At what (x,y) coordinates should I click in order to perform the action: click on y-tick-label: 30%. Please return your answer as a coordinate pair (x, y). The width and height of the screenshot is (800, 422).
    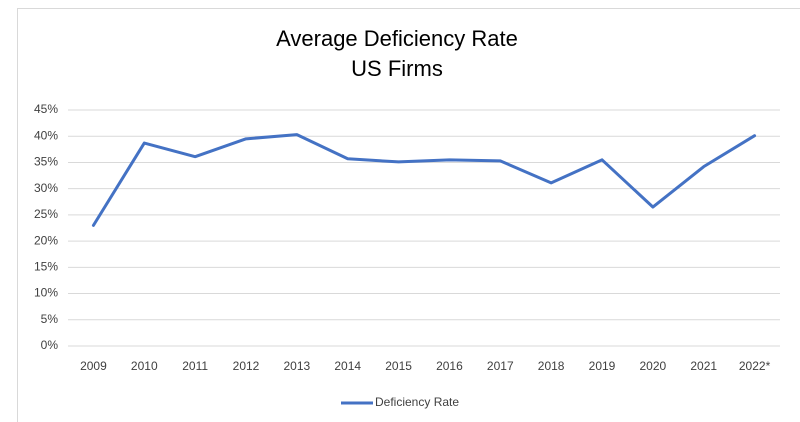
    Looking at the image, I should click on (46, 188).